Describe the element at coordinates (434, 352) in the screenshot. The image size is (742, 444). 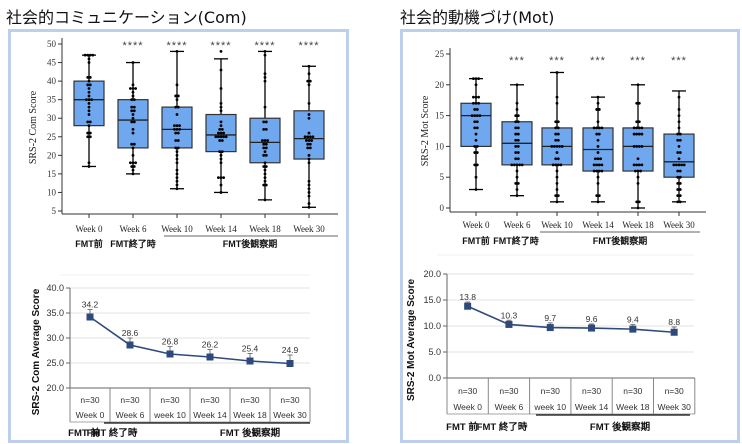
I see `y-tick-label: 5.0` at that location.